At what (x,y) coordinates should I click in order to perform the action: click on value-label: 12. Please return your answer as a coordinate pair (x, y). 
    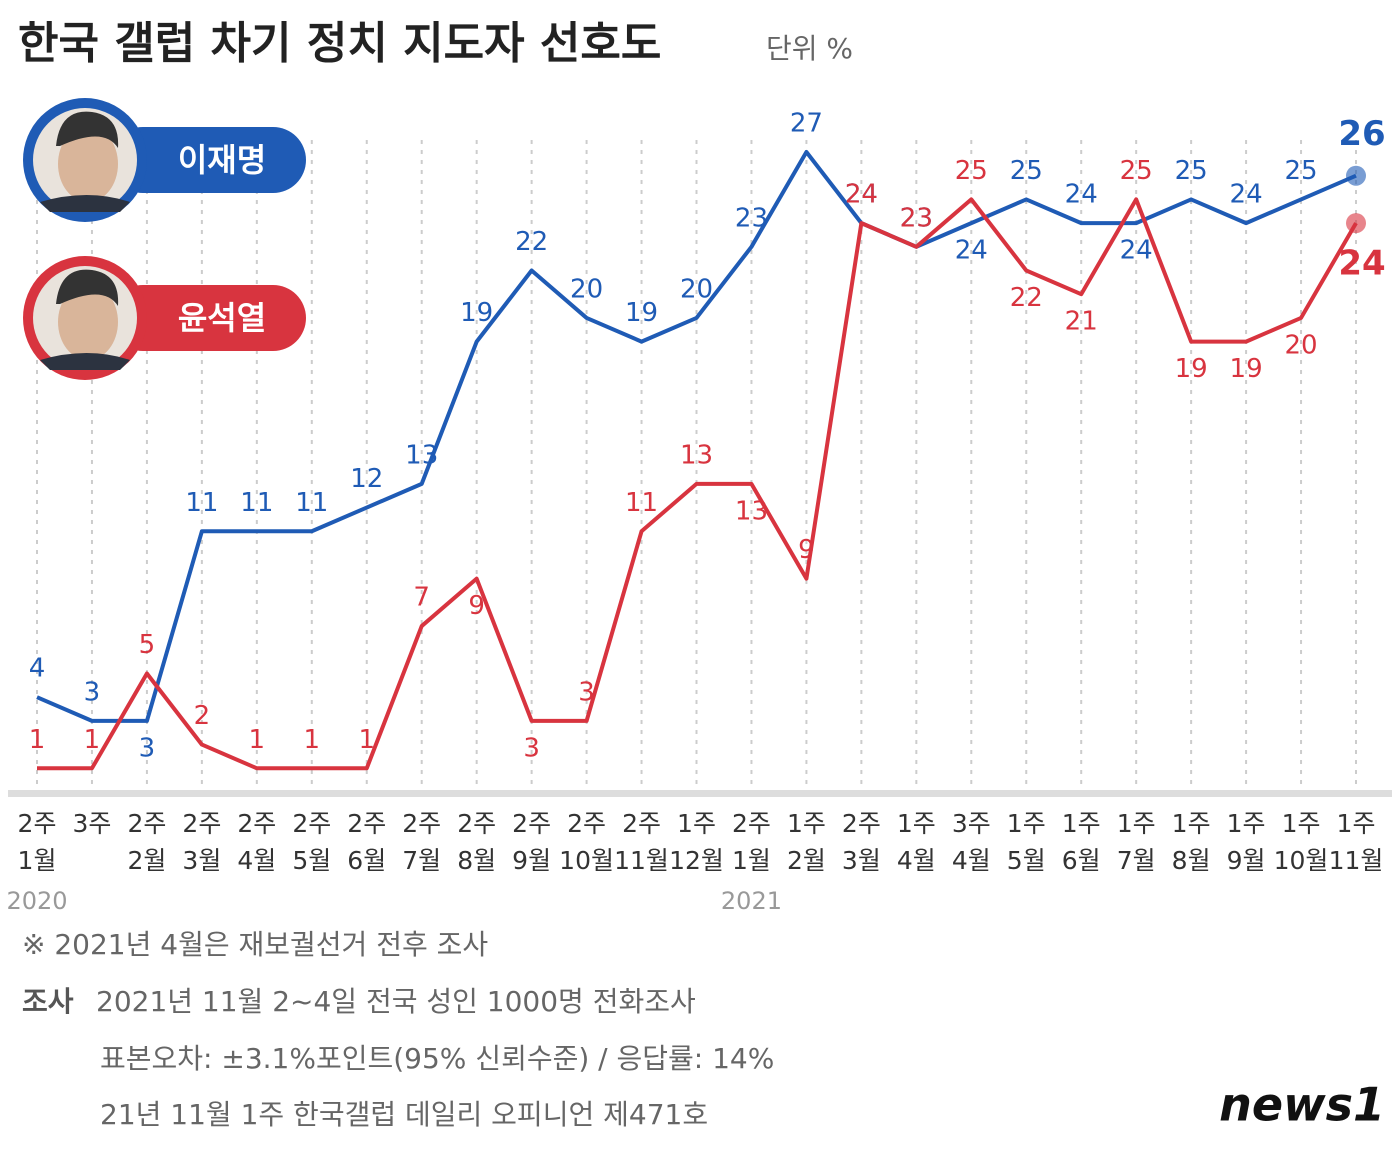
    Looking at the image, I should click on (366, 479).